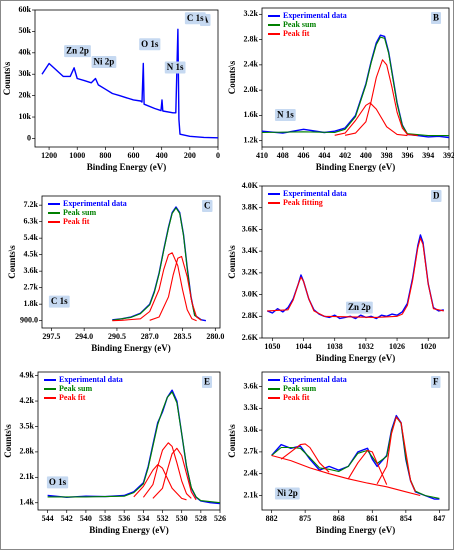 This screenshot has width=454, height=550. I want to click on y-tick-label: 3.6K, so click(250, 228).